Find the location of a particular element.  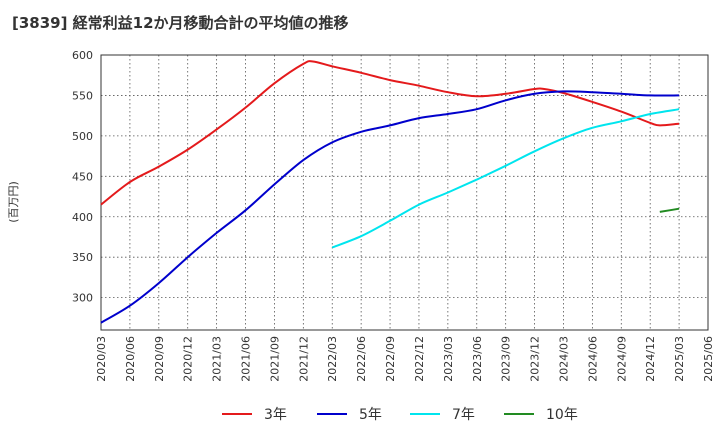

y-tick-label: 350 is located at coordinates (82, 257).